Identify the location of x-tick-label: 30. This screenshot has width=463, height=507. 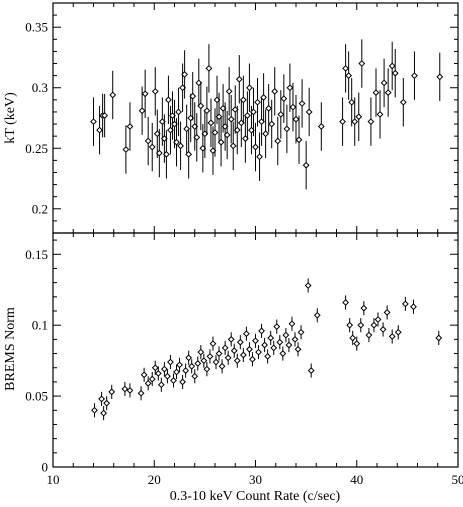
(255, 479).